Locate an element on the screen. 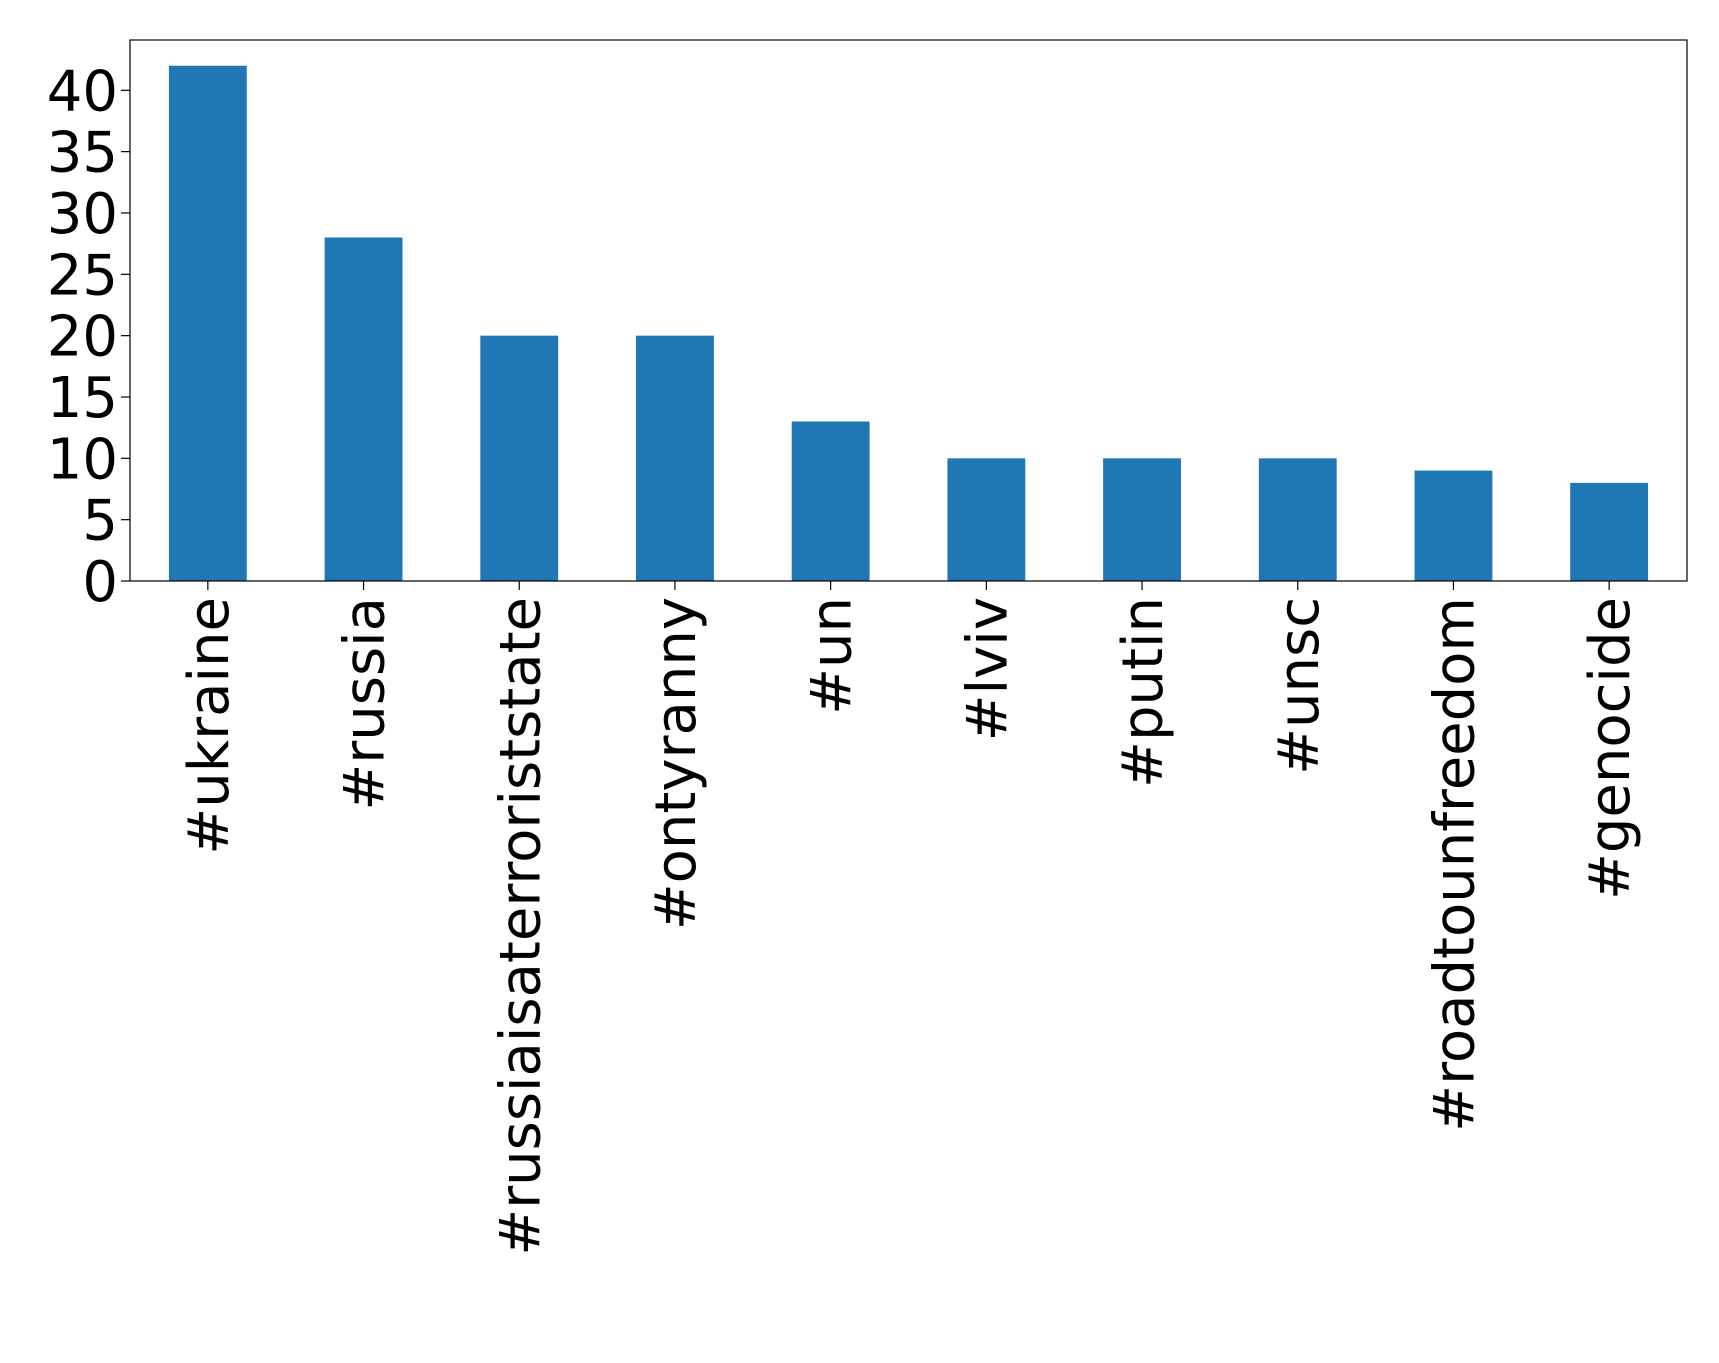 The image size is (1719, 1363). x-tick-label: #un is located at coordinates (832, 656).